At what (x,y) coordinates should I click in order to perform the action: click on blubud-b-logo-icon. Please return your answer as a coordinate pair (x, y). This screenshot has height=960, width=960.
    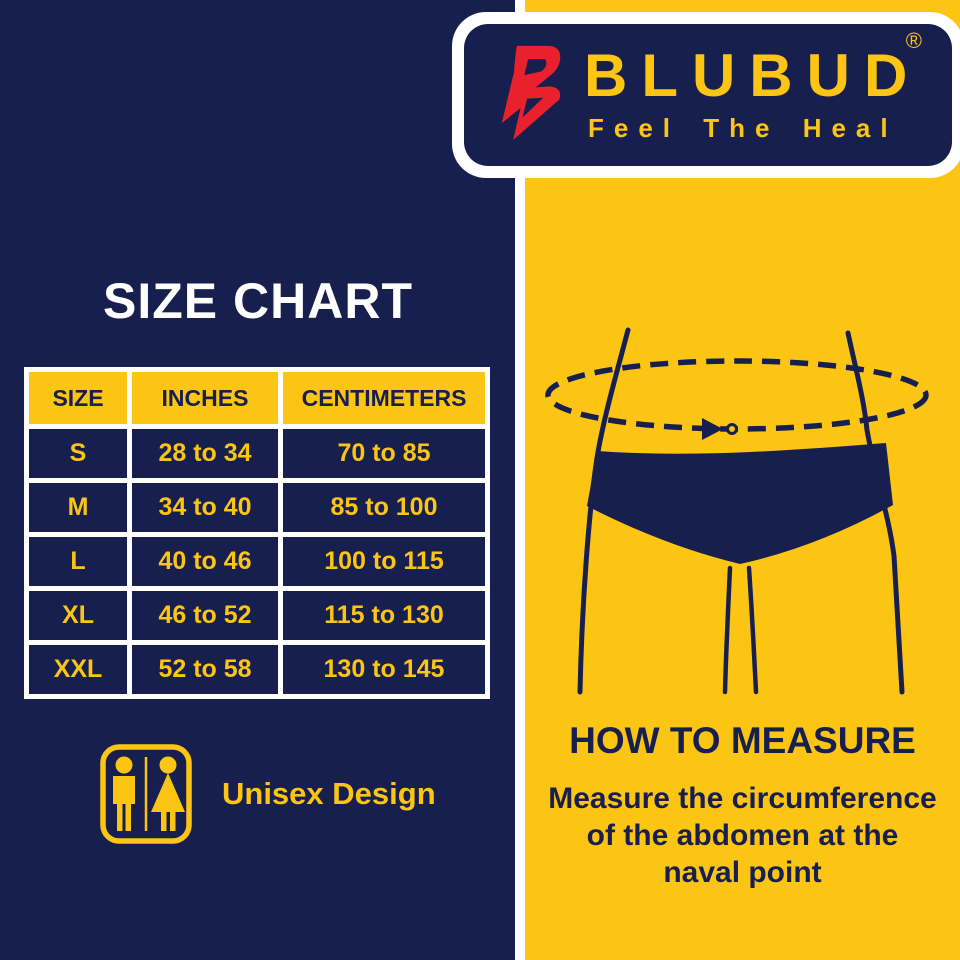
    Looking at the image, I should click on (531, 93).